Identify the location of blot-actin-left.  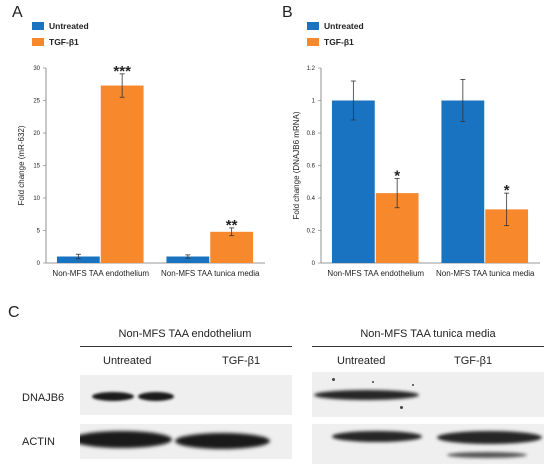
(186, 441).